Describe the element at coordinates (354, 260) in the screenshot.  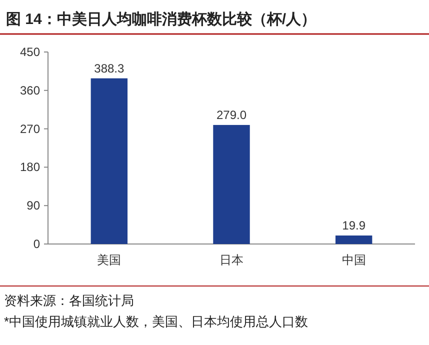
I see `x-tick-label: 中国` at that location.